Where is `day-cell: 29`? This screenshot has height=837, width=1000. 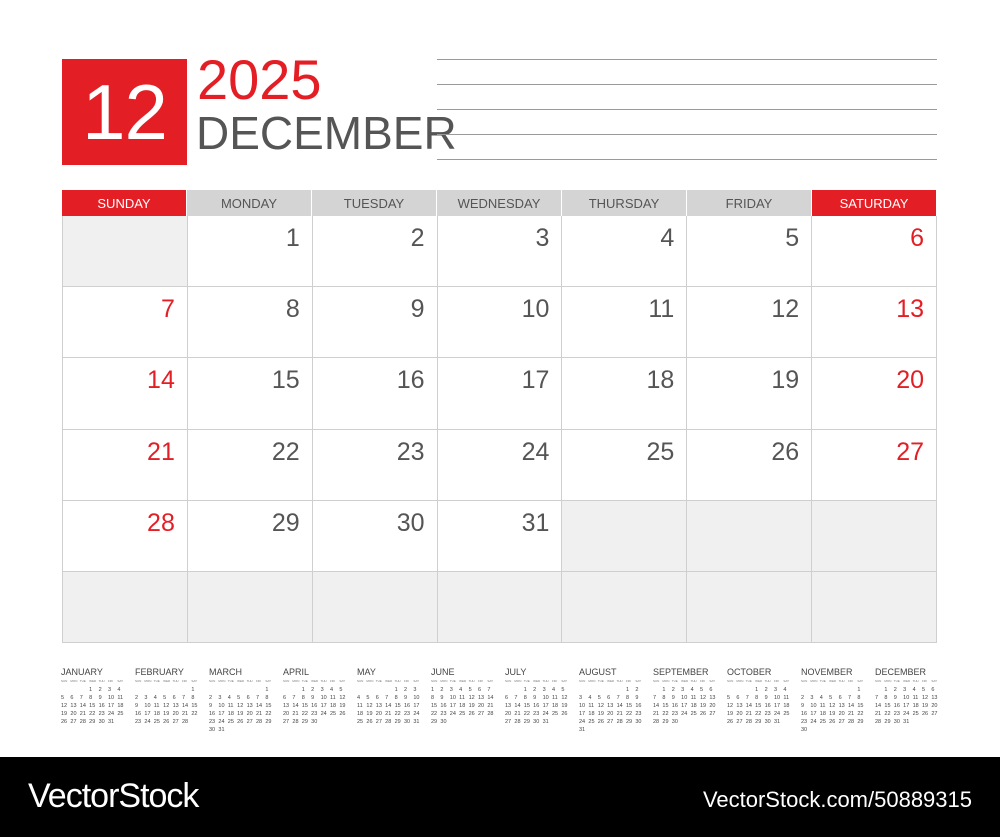 day-cell: 29 is located at coordinates (249, 536).